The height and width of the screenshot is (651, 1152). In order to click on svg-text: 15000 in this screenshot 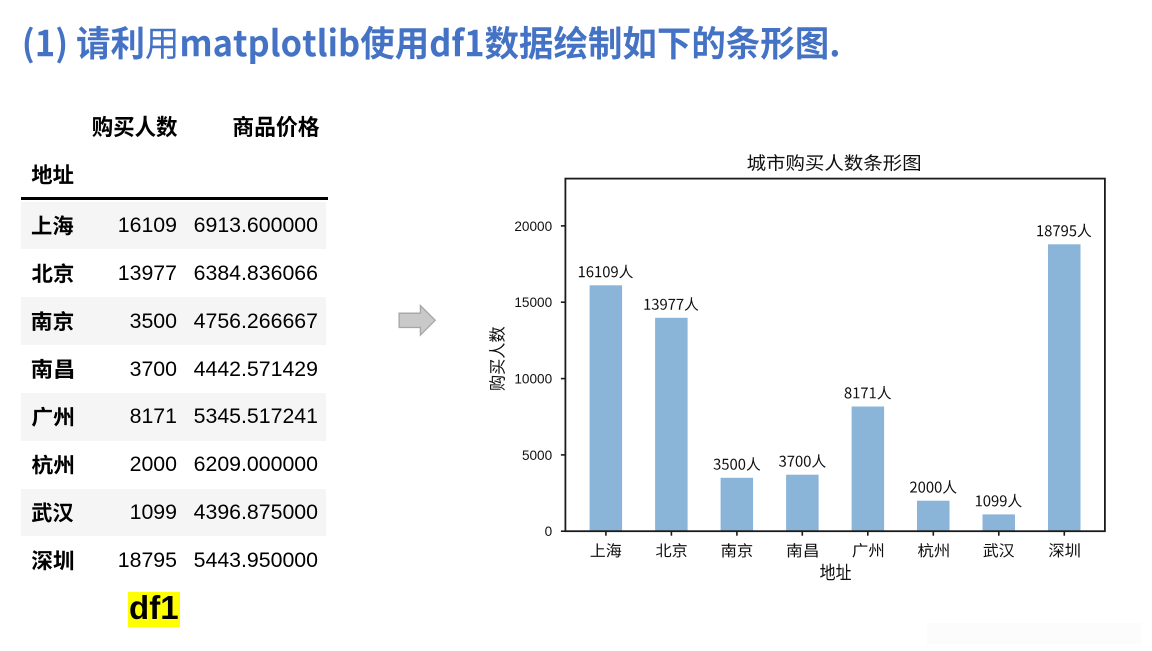, I will do `click(533, 302)`.